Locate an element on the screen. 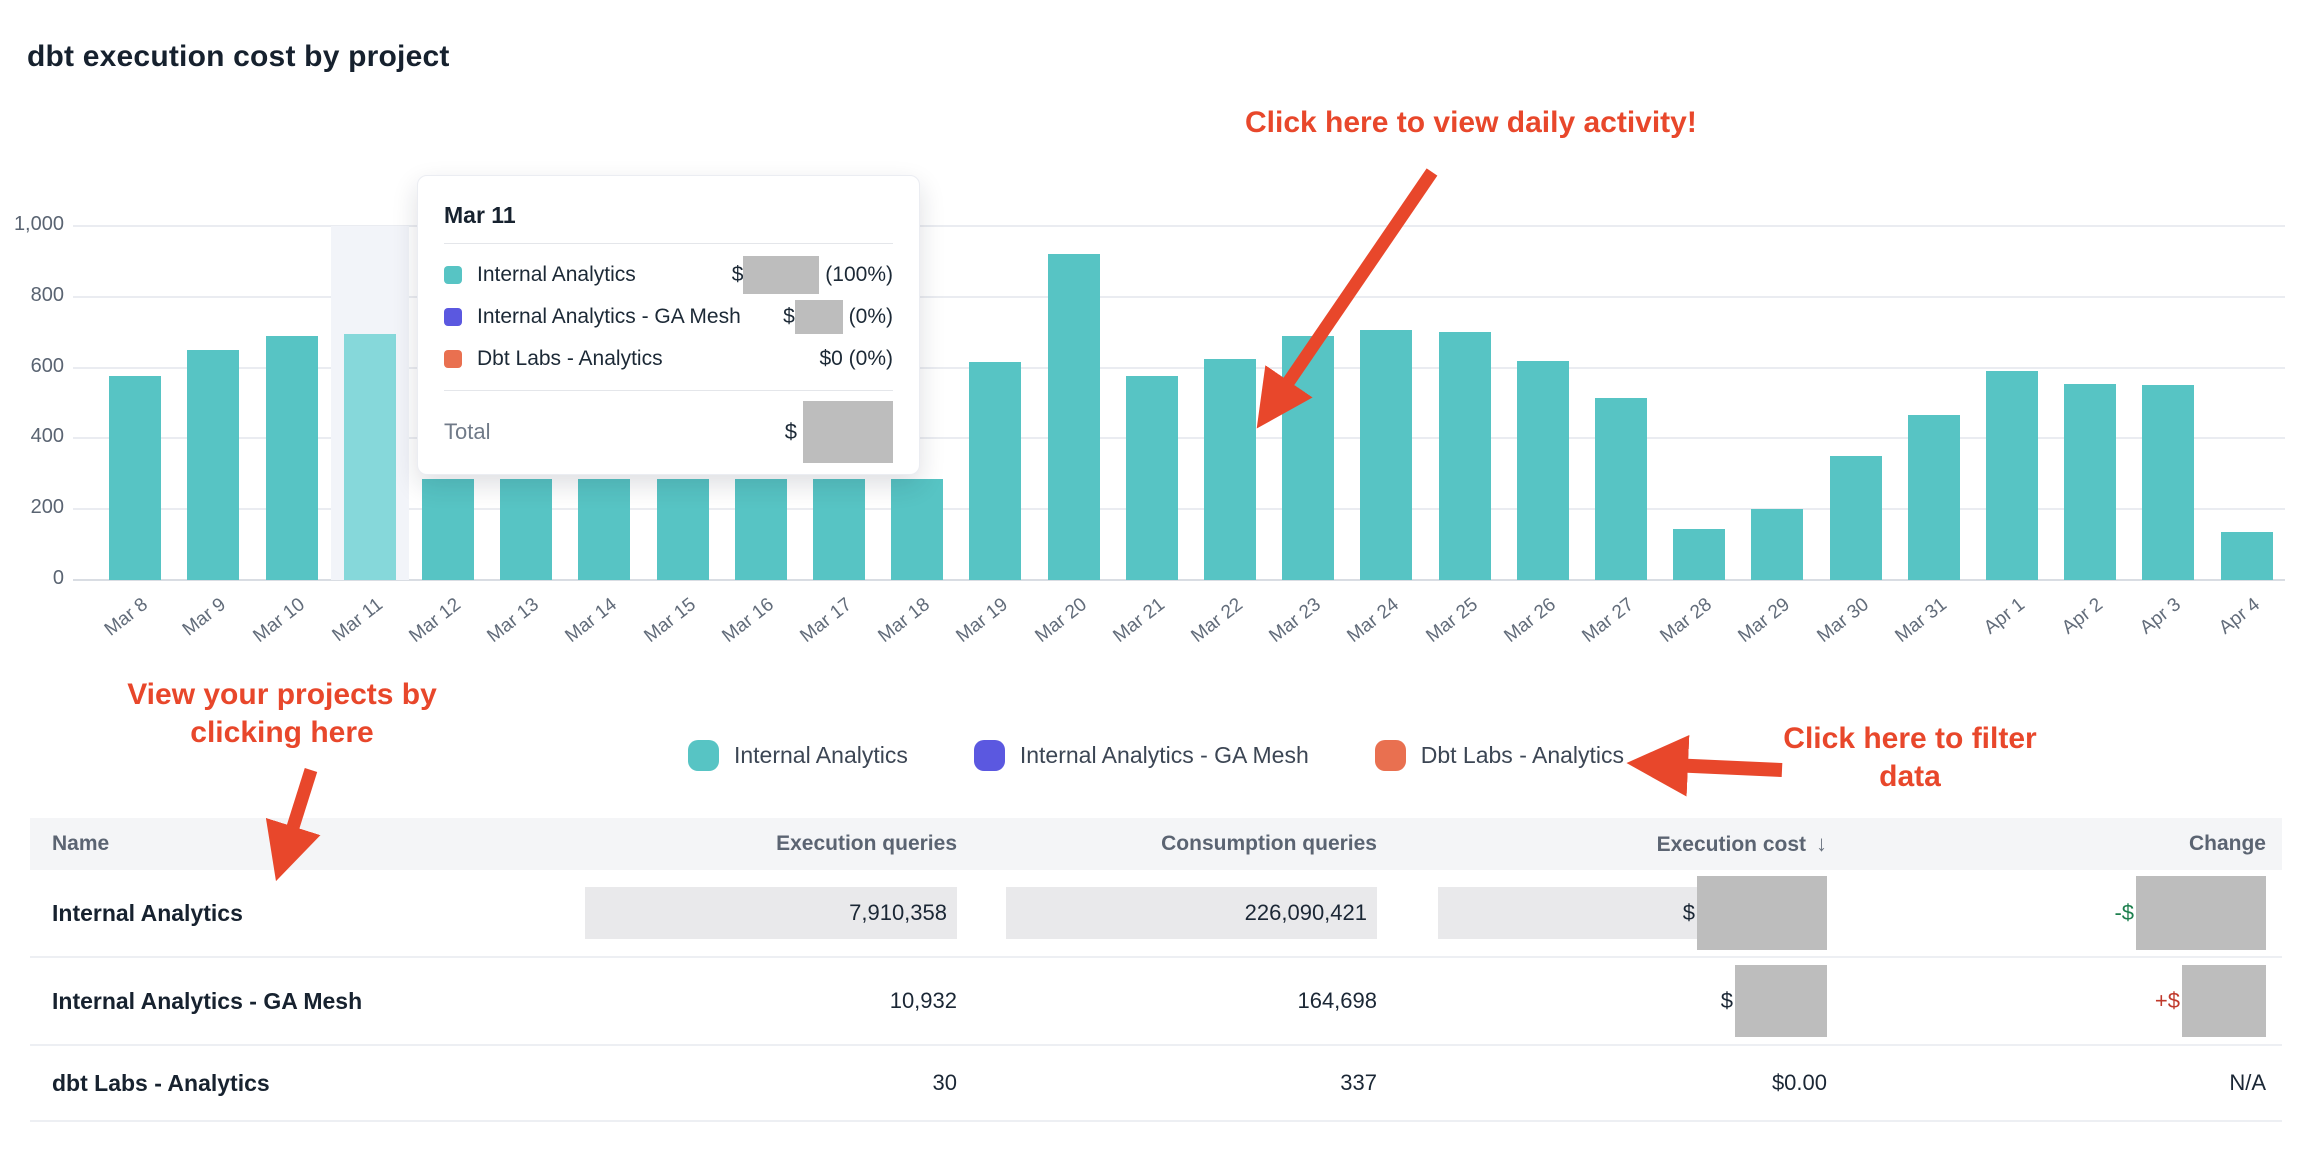 This screenshot has height=1164, width=2312. sort-descending-icon: ↓ is located at coordinates (1821, 843).